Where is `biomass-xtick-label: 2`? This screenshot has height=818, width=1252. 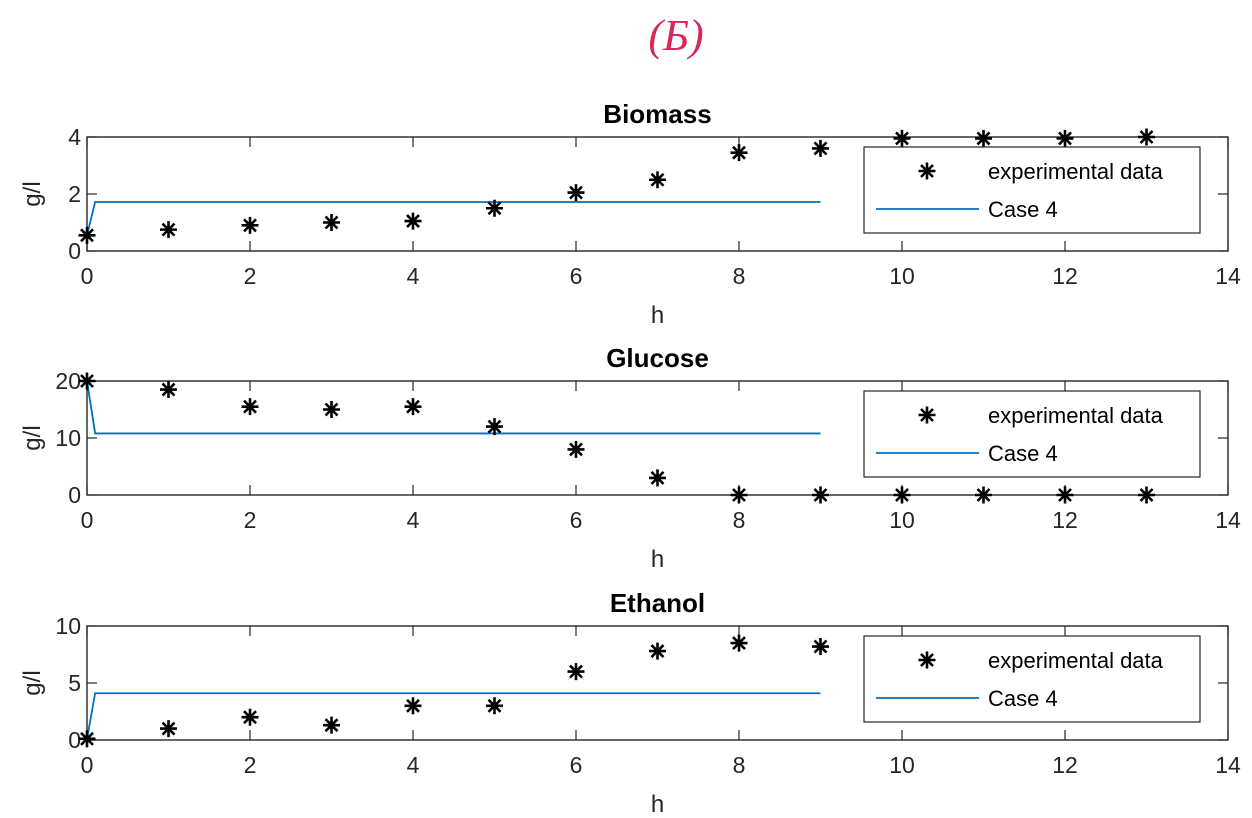 biomass-xtick-label: 2 is located at coordinates (250, 276).